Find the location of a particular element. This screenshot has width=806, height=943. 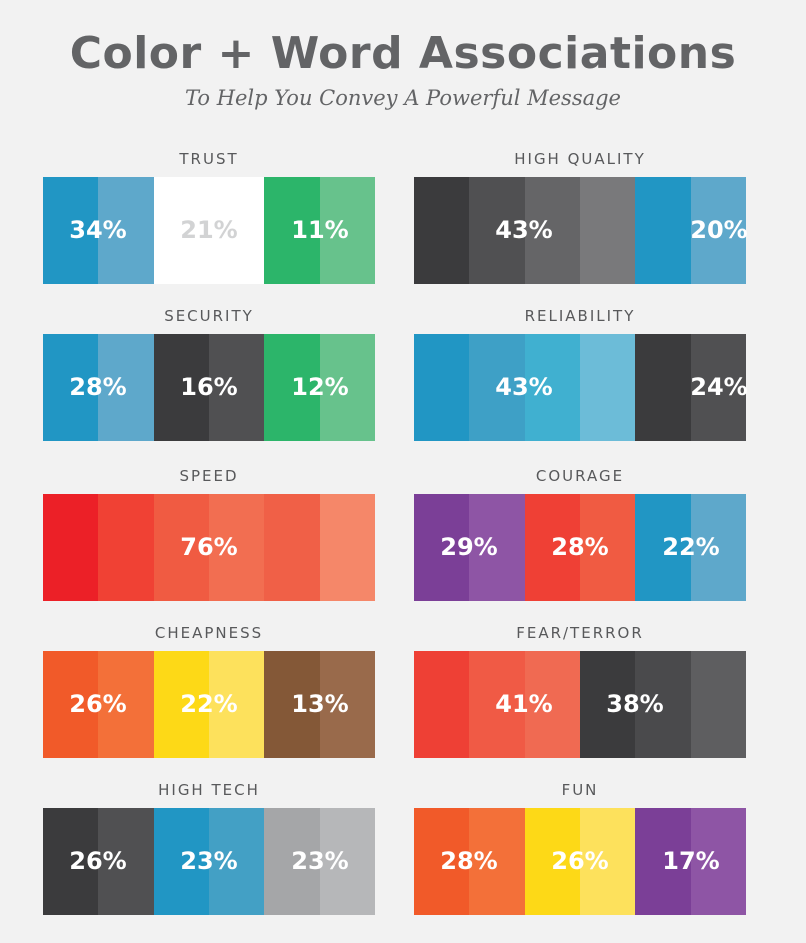

panel-high-quality: HIGH QUALITY 43% 20% is located at coordinates (581, 220).